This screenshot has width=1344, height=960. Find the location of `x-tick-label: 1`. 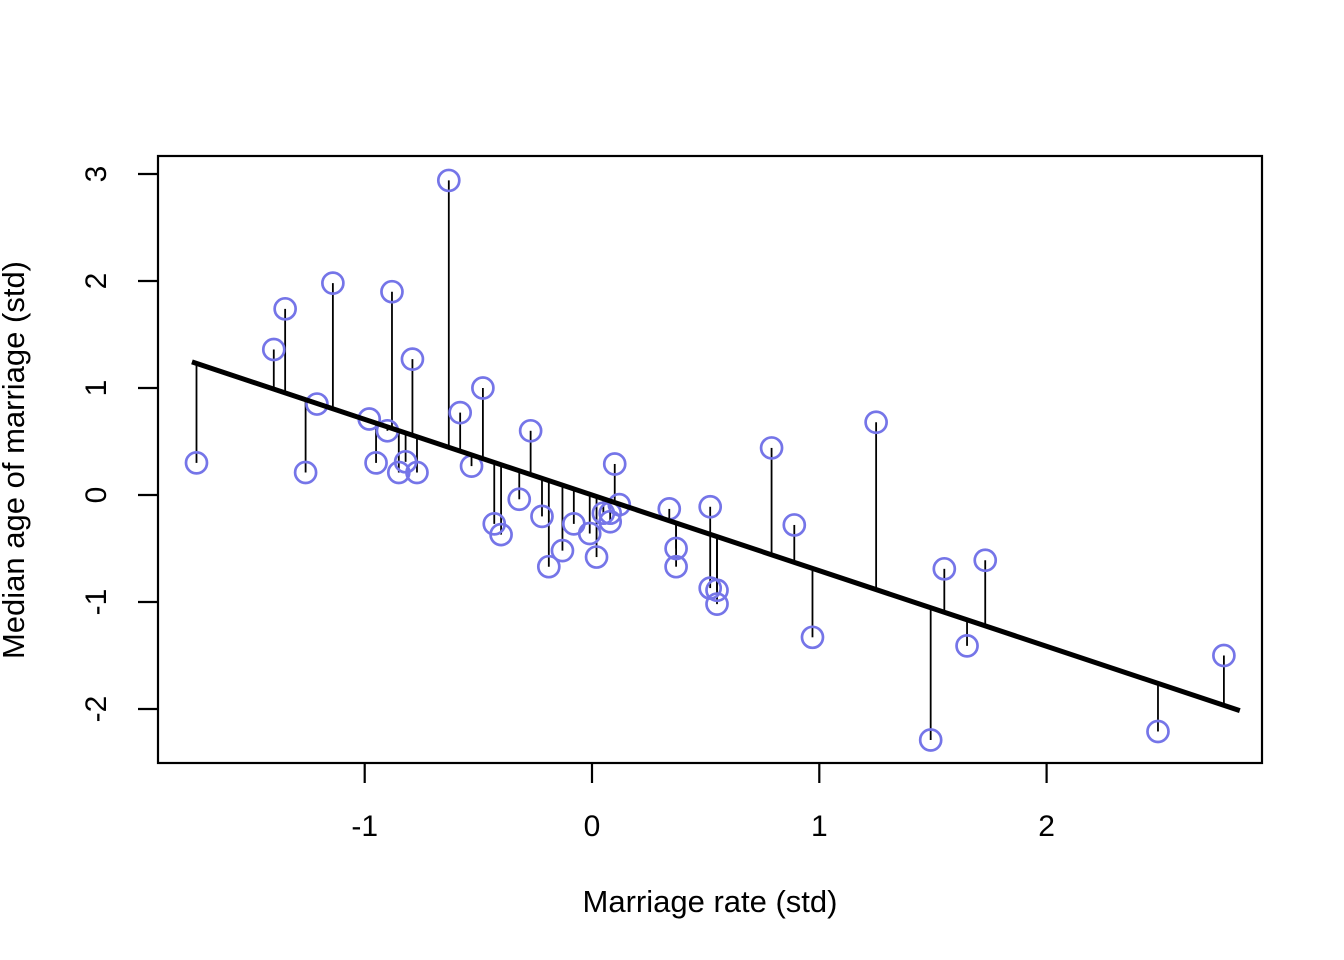

x-tick-label: 1 is located at coordinates (819, 826).